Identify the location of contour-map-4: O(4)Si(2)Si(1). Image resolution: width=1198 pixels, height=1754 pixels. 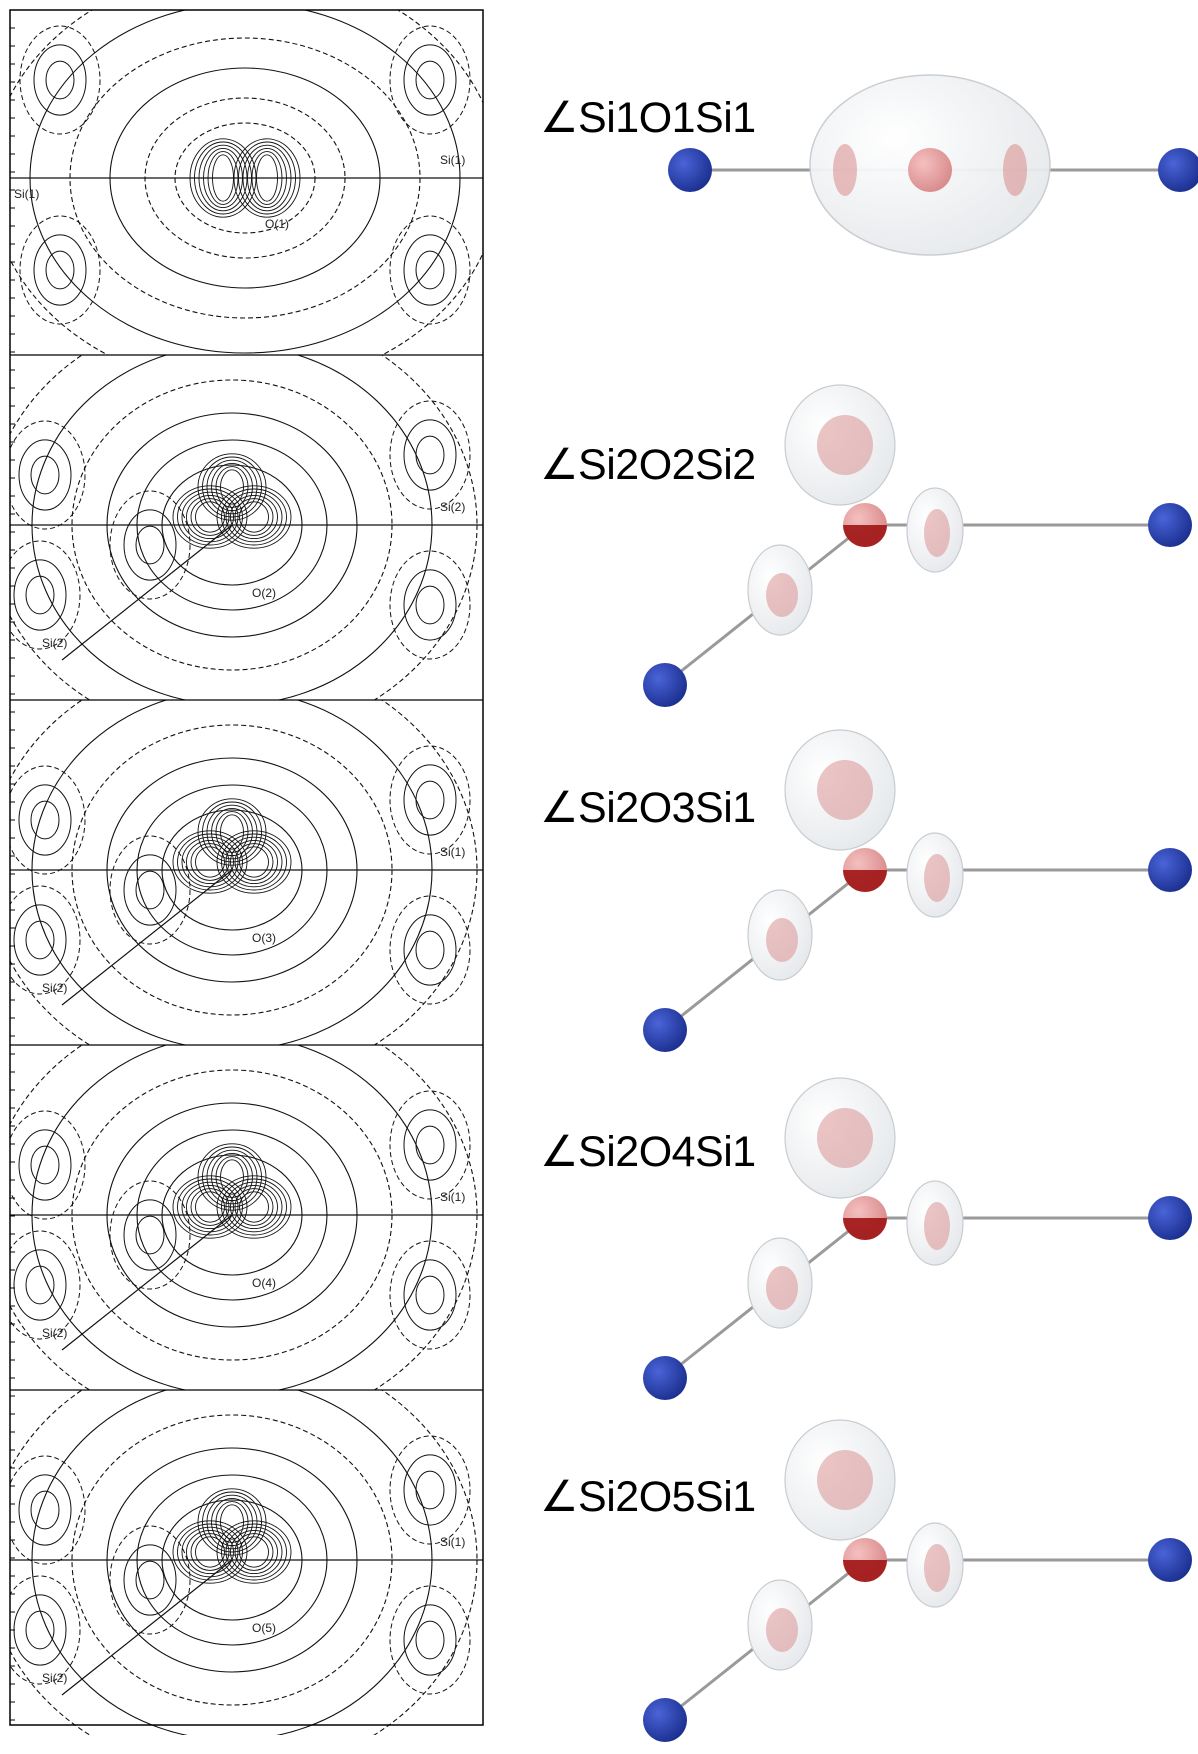
(241, 1215).